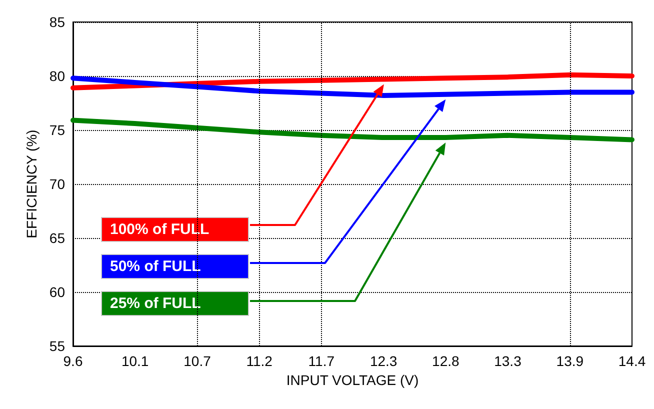 This screenshot has width=654, height=409. I want to click on text: 25% of FULL, so click(155, 303).